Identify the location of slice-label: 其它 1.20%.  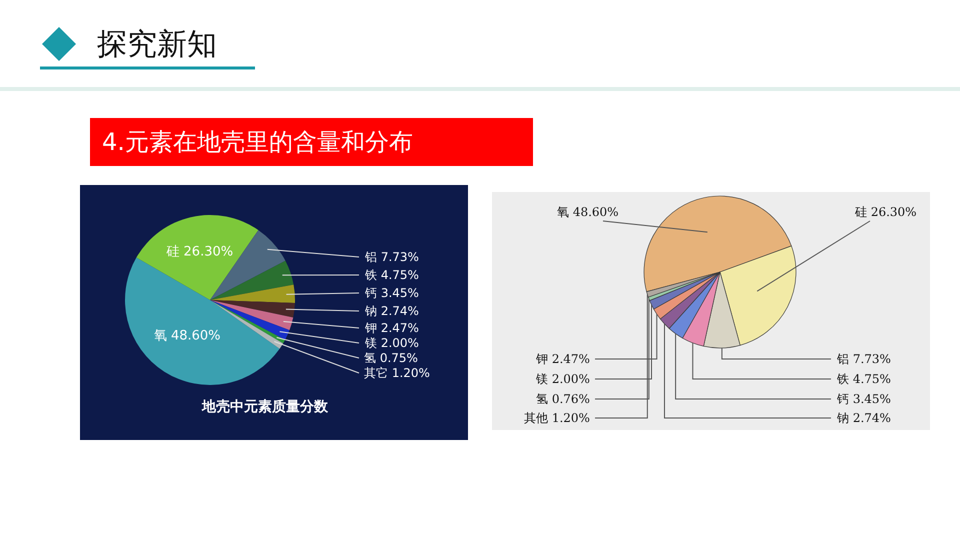
(397, 373).